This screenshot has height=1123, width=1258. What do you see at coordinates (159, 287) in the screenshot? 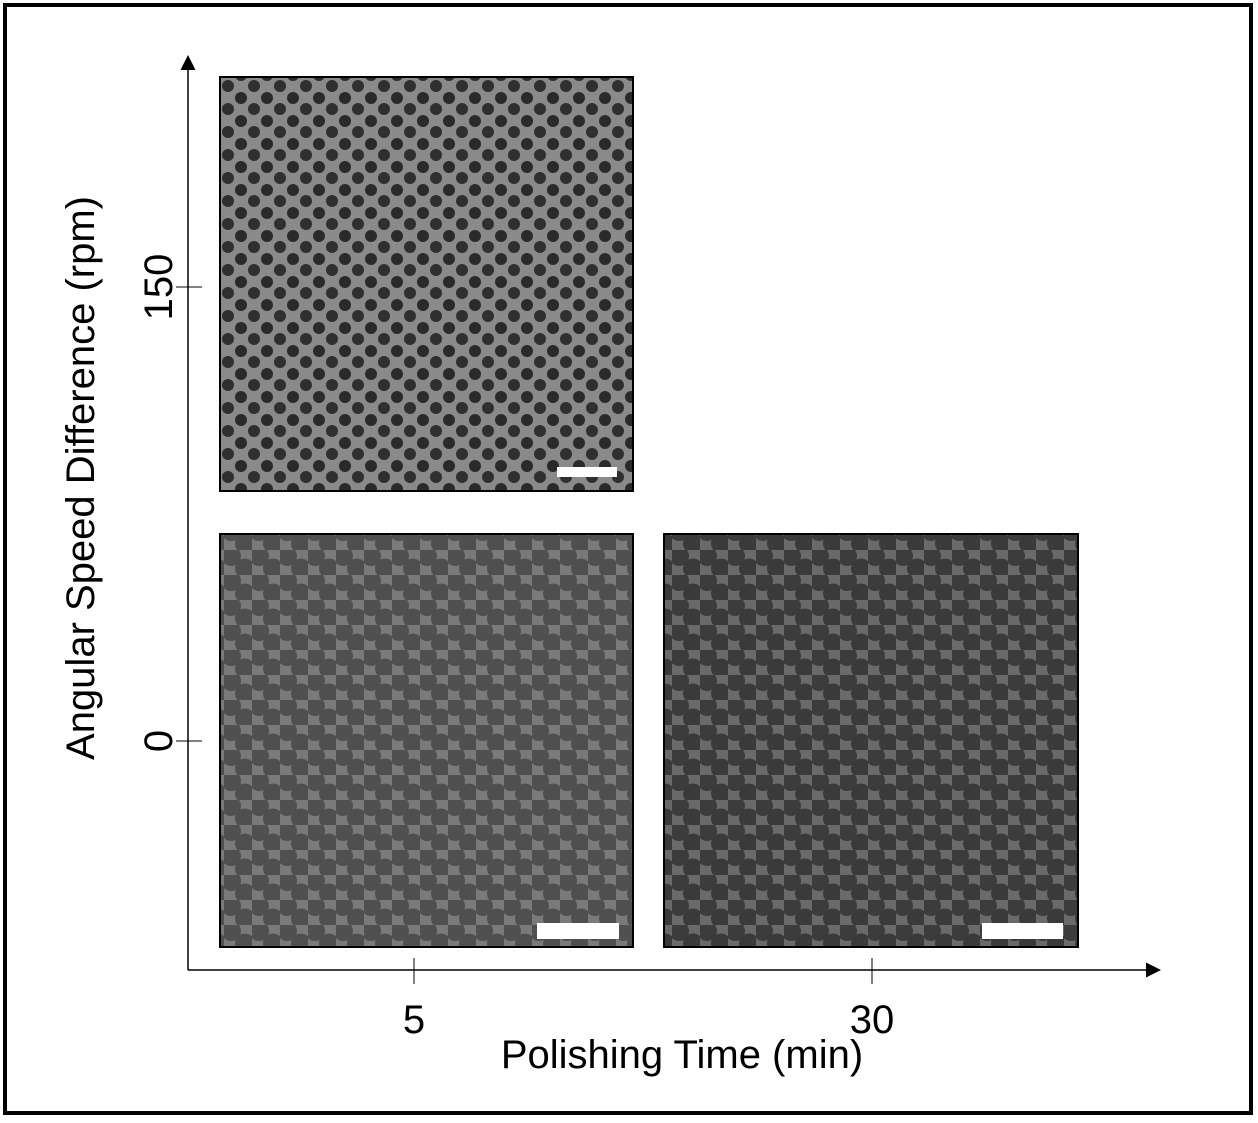
I see `y-tick-label: 150` at bounding box center [159, 287].